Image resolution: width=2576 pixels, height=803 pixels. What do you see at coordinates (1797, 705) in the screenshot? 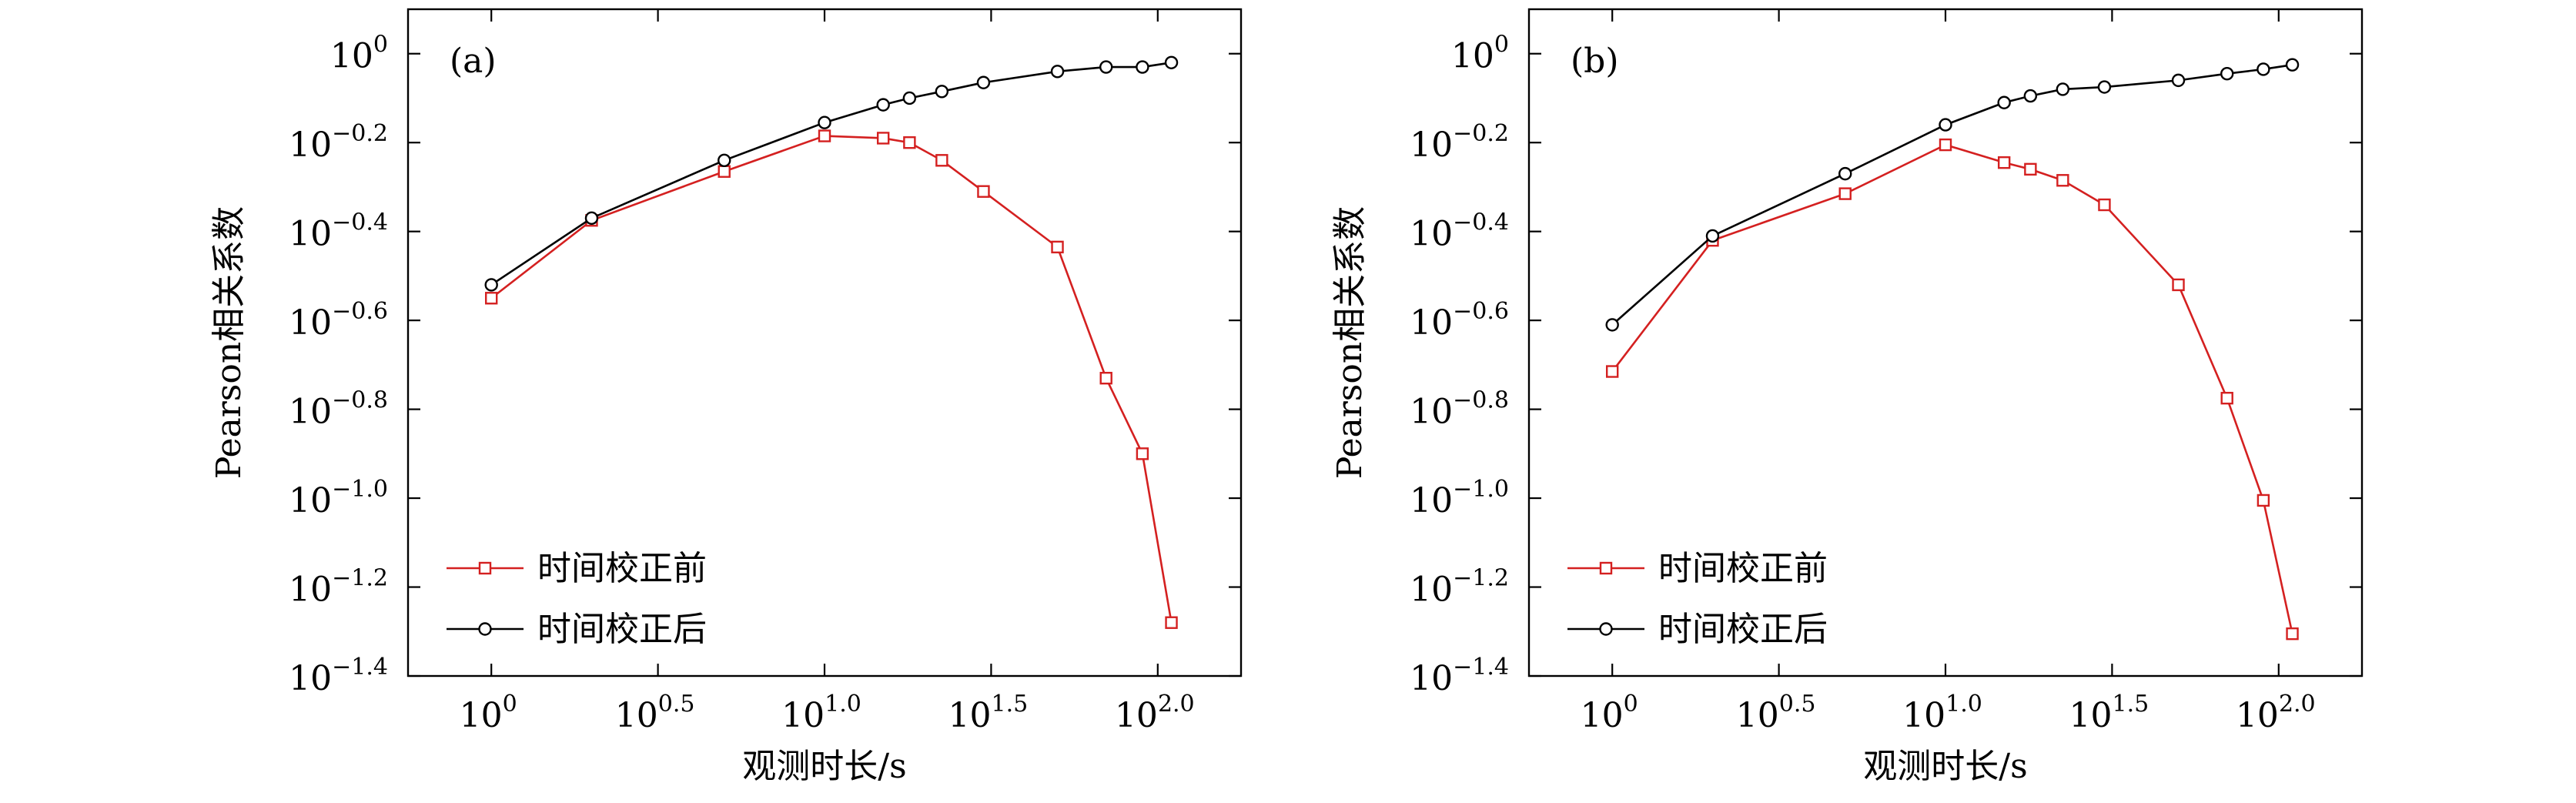
I see `panel-b-x-tick-label-exponent: 0.5` at bounding box center [1797, 705].